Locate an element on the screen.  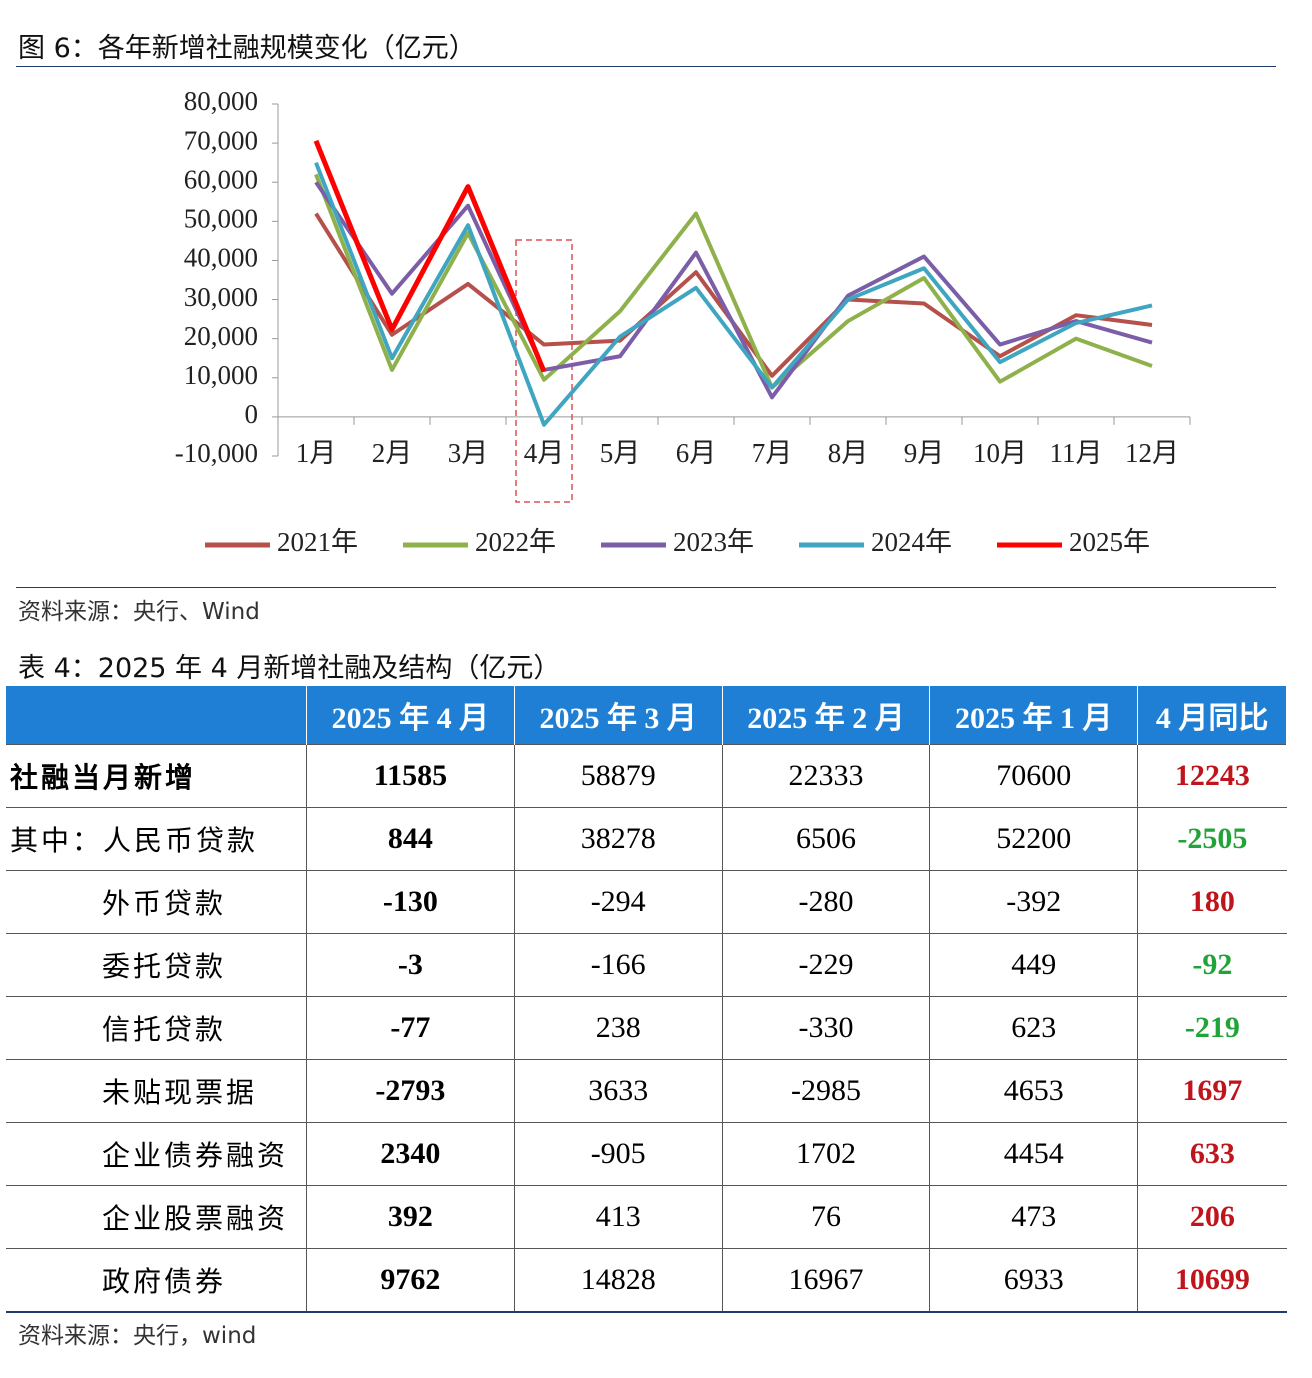
table-cell: 6933 is located at coordinates (1033, 1280).